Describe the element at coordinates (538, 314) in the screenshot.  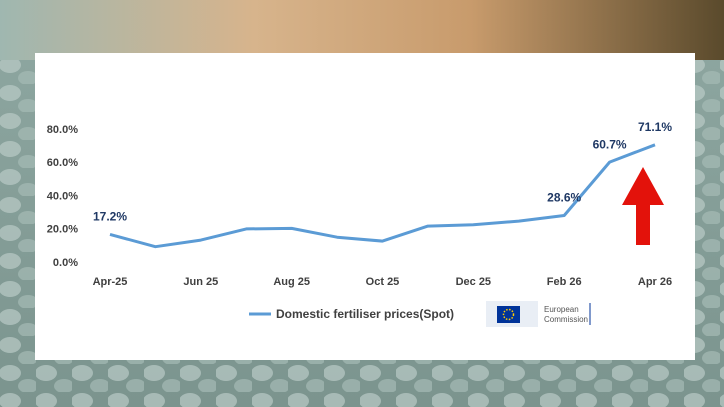
I see `eu-logo: European Commission` at that location.